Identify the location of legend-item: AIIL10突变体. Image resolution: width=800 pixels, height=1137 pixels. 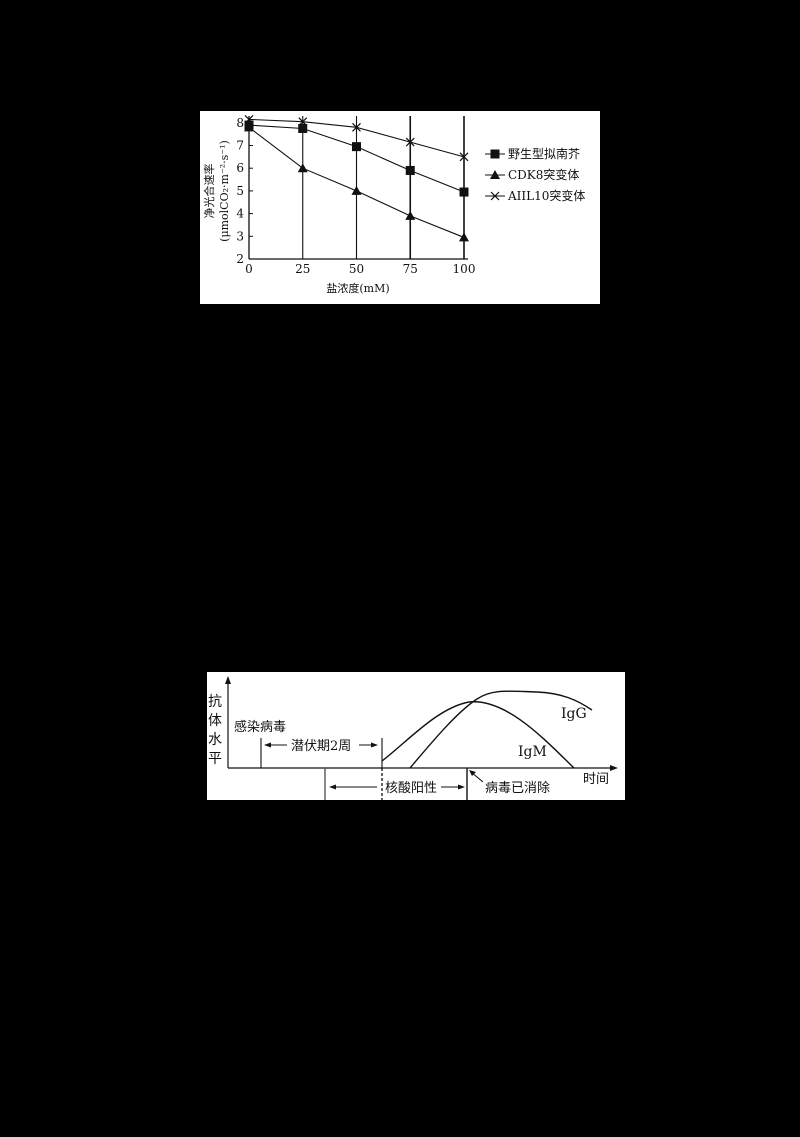
(535, 195).